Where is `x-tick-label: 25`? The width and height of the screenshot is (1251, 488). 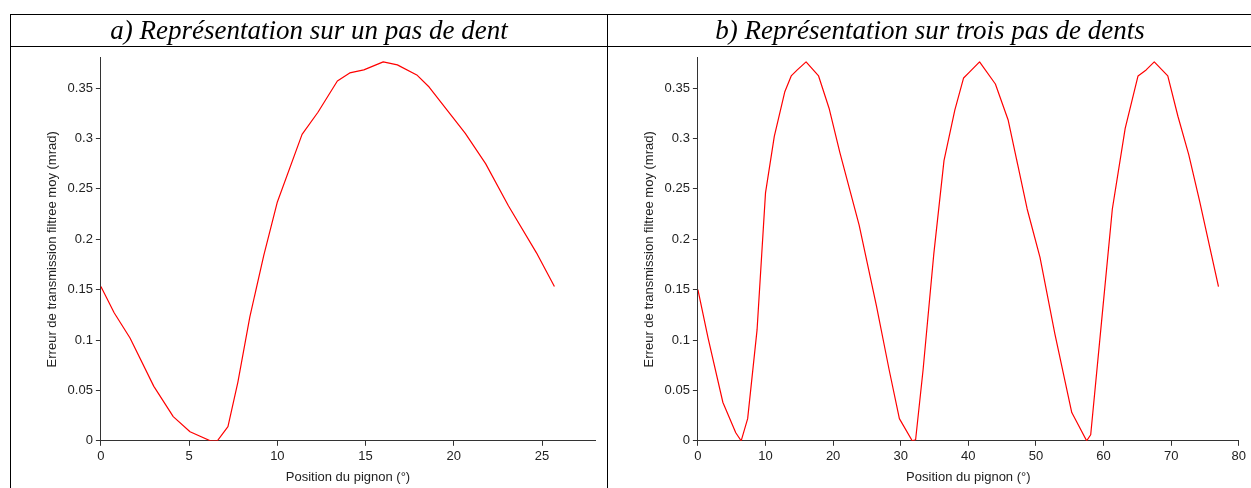
x-tick-label: 25 is located at coordinates (542, 456).